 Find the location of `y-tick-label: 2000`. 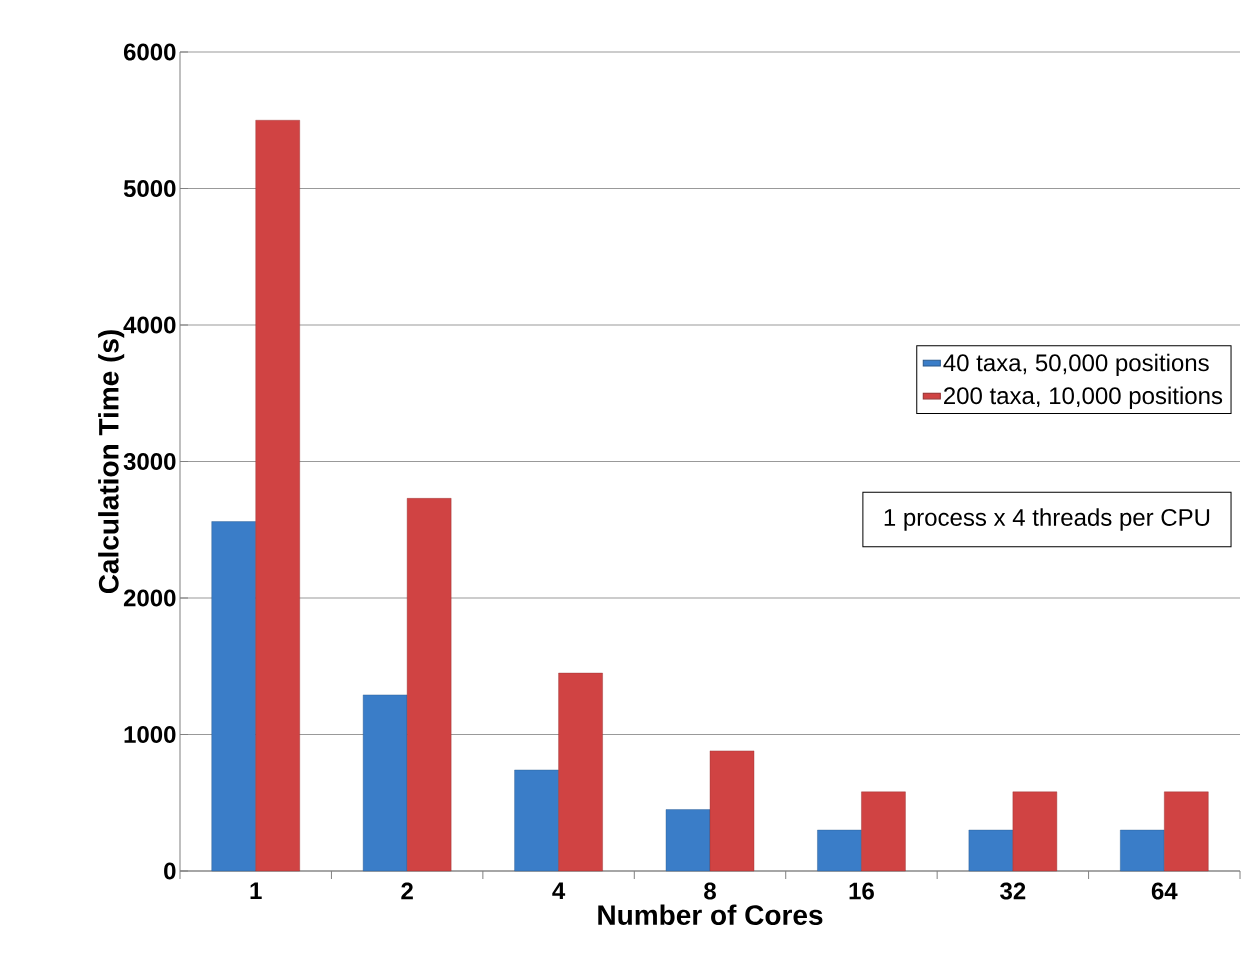

y-tick-label: 2000 is located at coordinates (149, 598).